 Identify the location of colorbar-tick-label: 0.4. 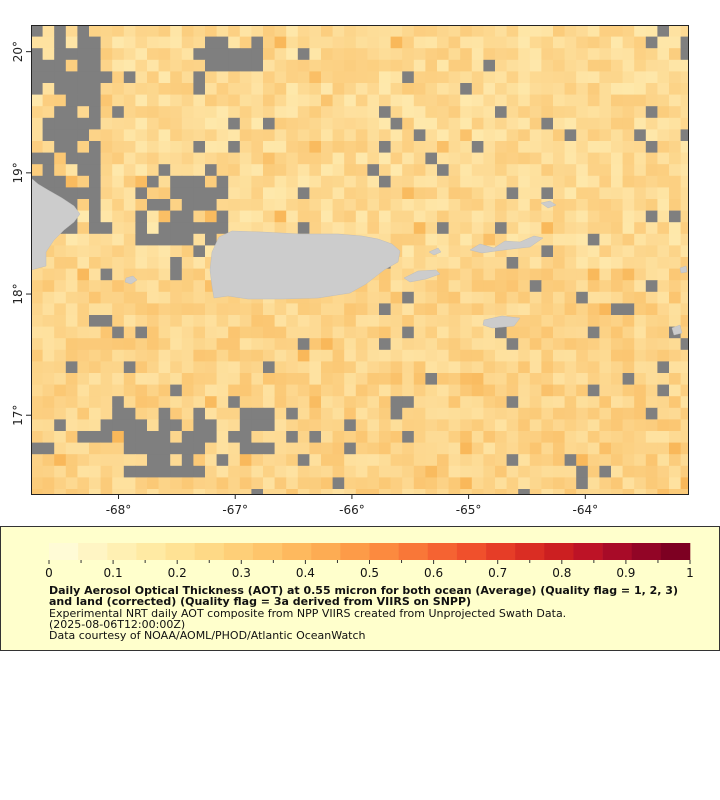
(305, 573).